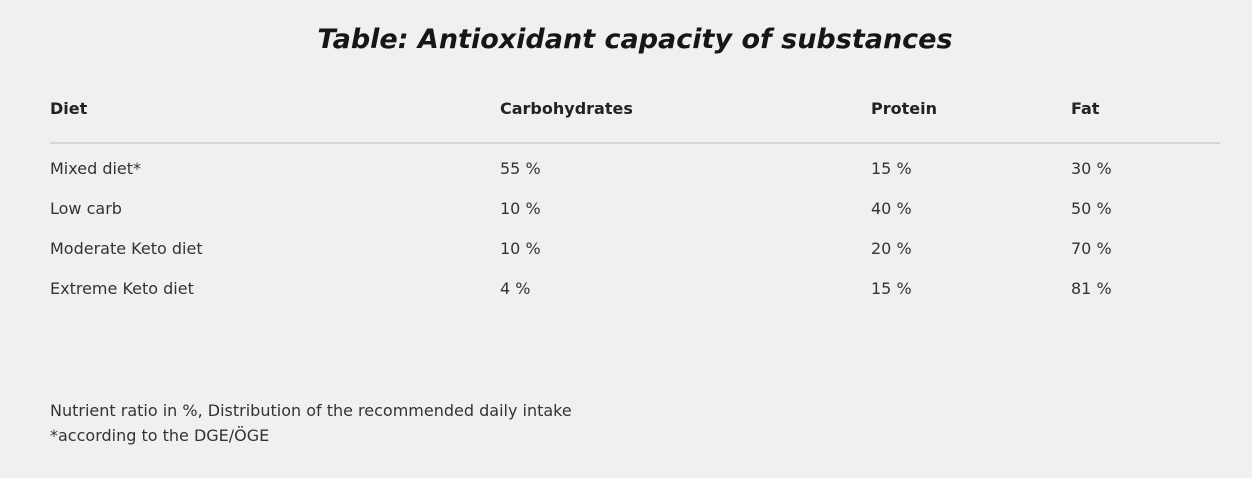  What do you see at coordinates (520, 168) in the screenshot?
I see `table-cell: 55 %` at bounding box center [520, 168].